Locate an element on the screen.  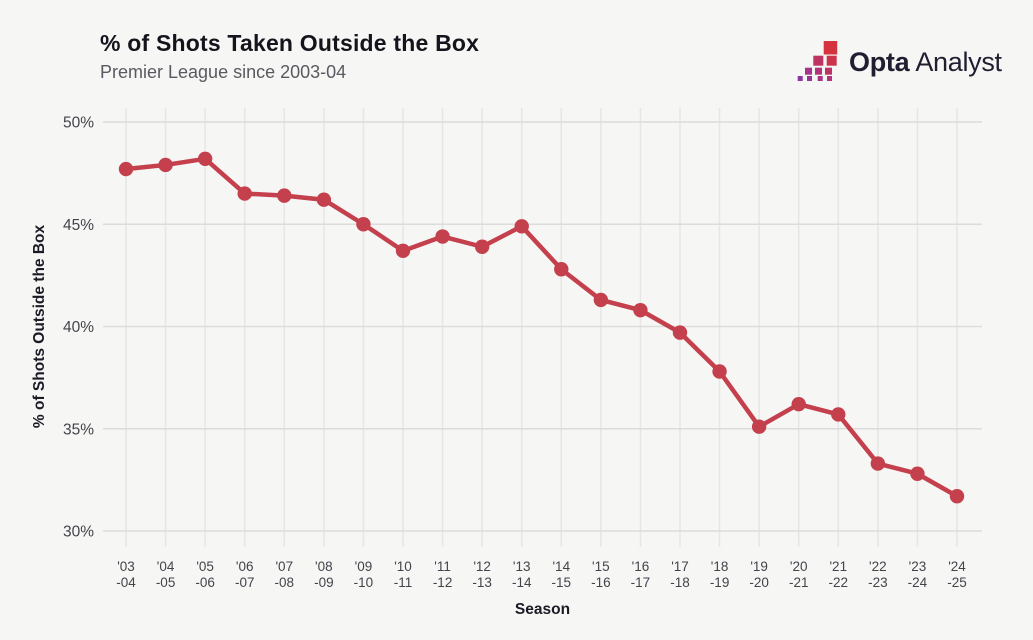
x-tick-label-bottom: -12 is located at coordinates (443, 582).